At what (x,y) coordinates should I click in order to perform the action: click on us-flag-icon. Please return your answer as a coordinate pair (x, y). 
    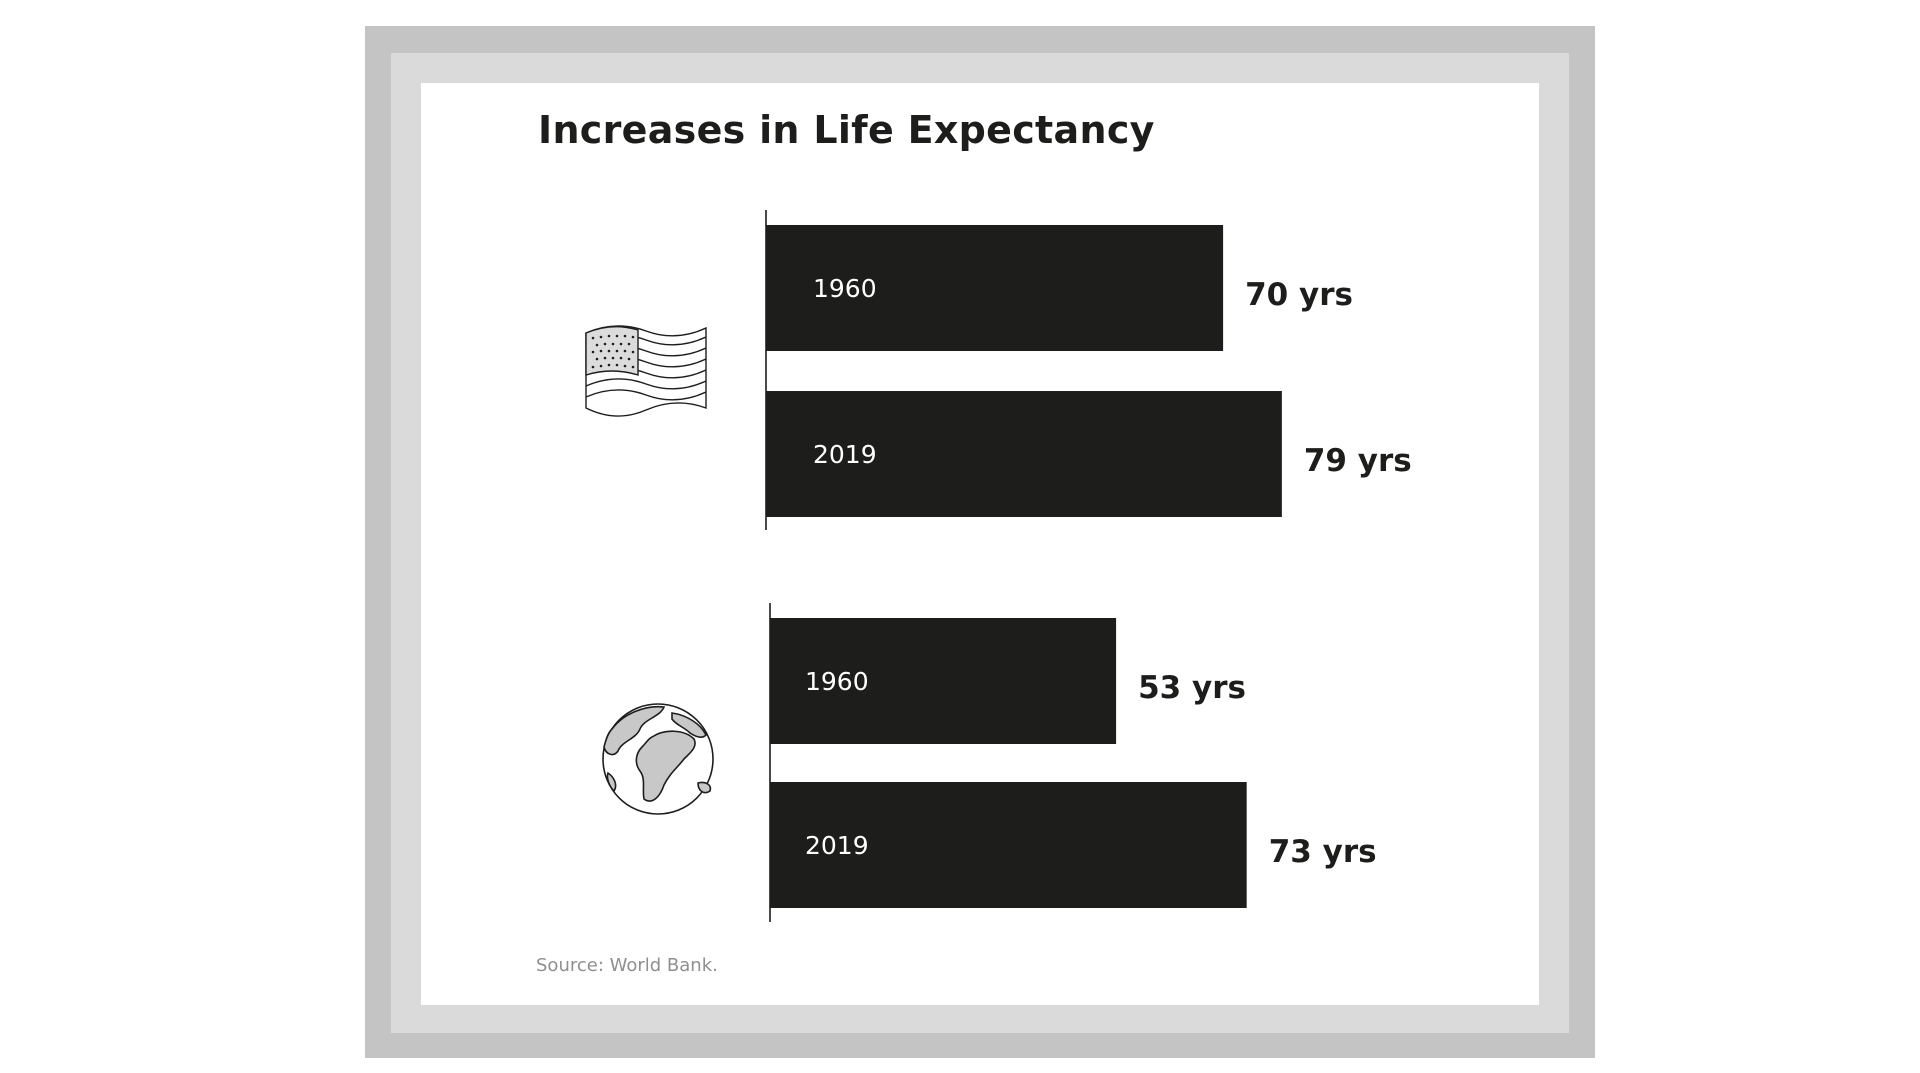
    Looking at the image, I should click on (646, 371).